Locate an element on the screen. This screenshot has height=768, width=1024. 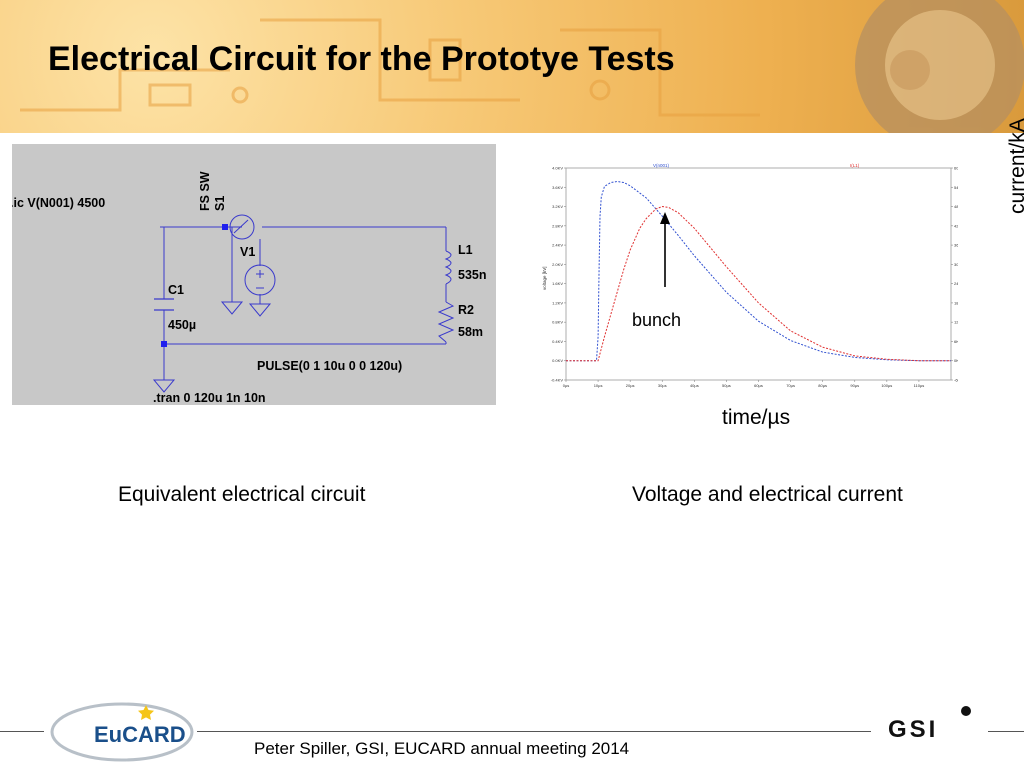
x-tick-label: 110µs is located at coordinates (919, 385).